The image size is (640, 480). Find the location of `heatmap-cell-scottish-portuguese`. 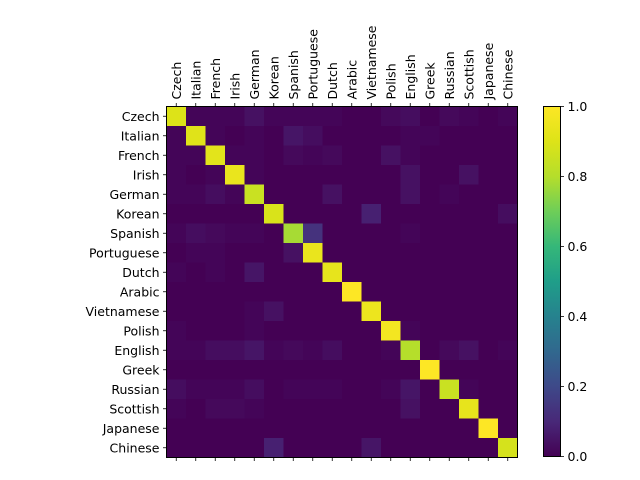

heatmap-cell-scottish-portuguese is located at coordinates (313, 409).